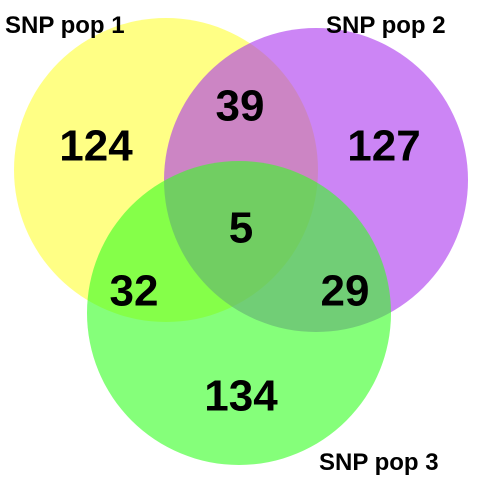 The image size is (480, 480). Describe the element at coordinates (383, 146) in the screenshot. I see `region-only-pop2-count: 127` at that location.